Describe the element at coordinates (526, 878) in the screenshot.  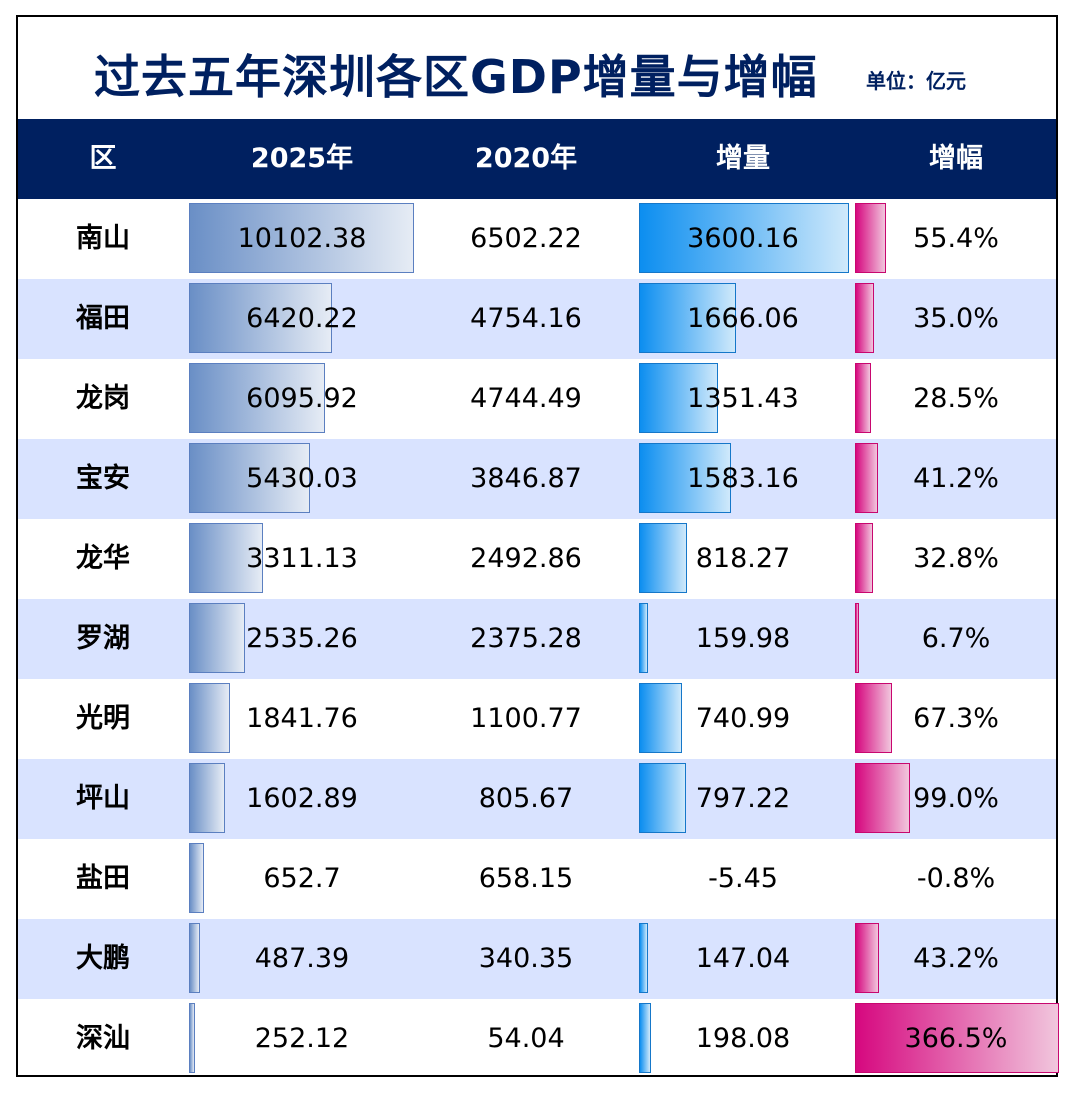
I see `gdp2020-value: 658.15` at that location.